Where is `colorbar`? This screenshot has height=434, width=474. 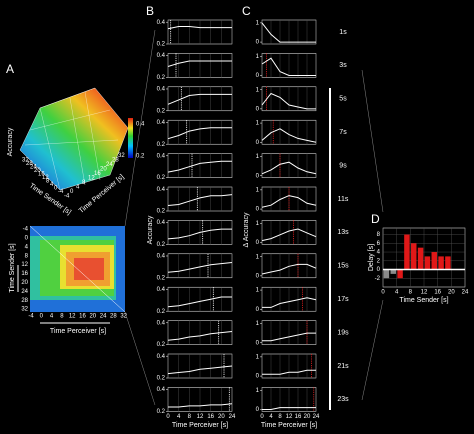
colorbar is located at coordinates (130, 138).